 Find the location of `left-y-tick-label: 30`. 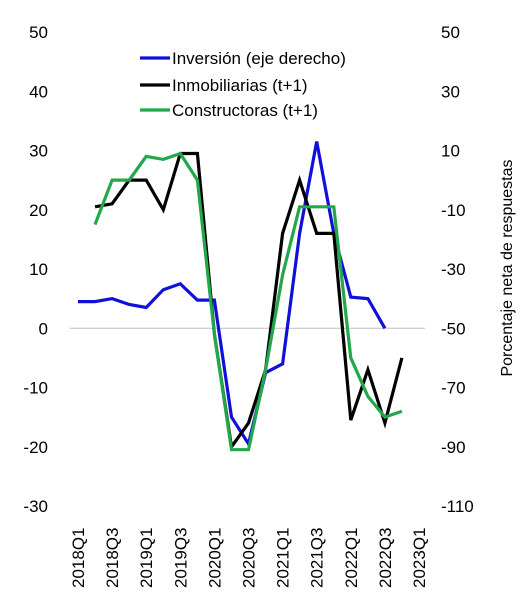

left-y-tick-label: 30 is located at coordinates (38, 151).